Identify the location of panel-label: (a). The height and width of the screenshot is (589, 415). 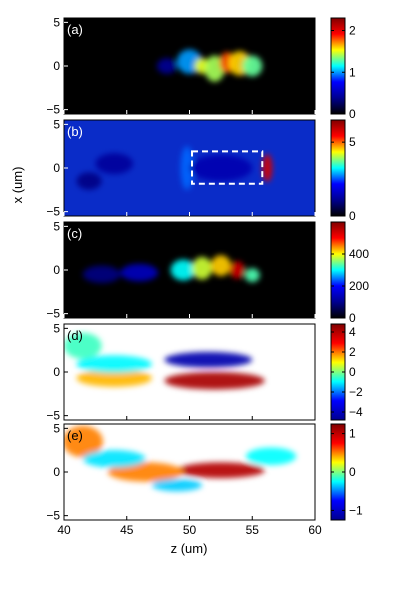
(75, 29).